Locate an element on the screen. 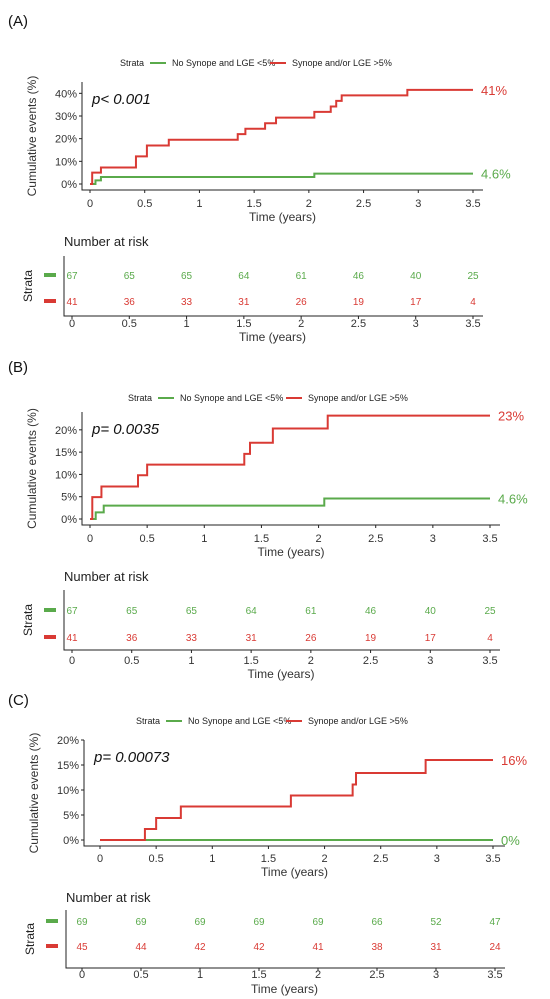  risk-count: 31 is located at coordinates (252, 638).